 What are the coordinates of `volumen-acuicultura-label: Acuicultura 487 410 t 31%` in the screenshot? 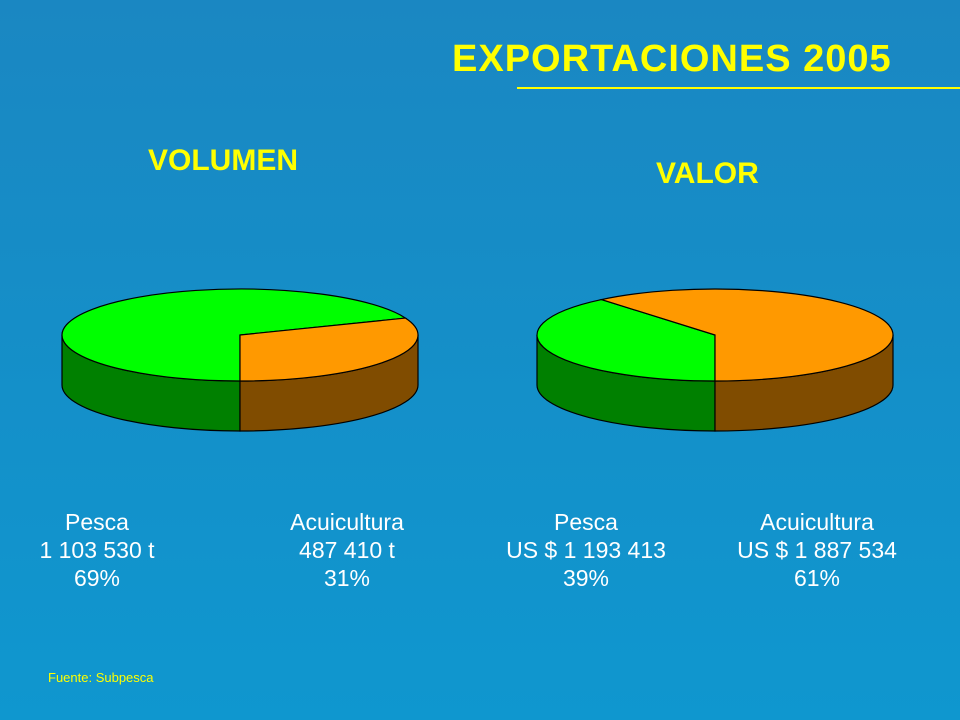 It's located at (347, 550).